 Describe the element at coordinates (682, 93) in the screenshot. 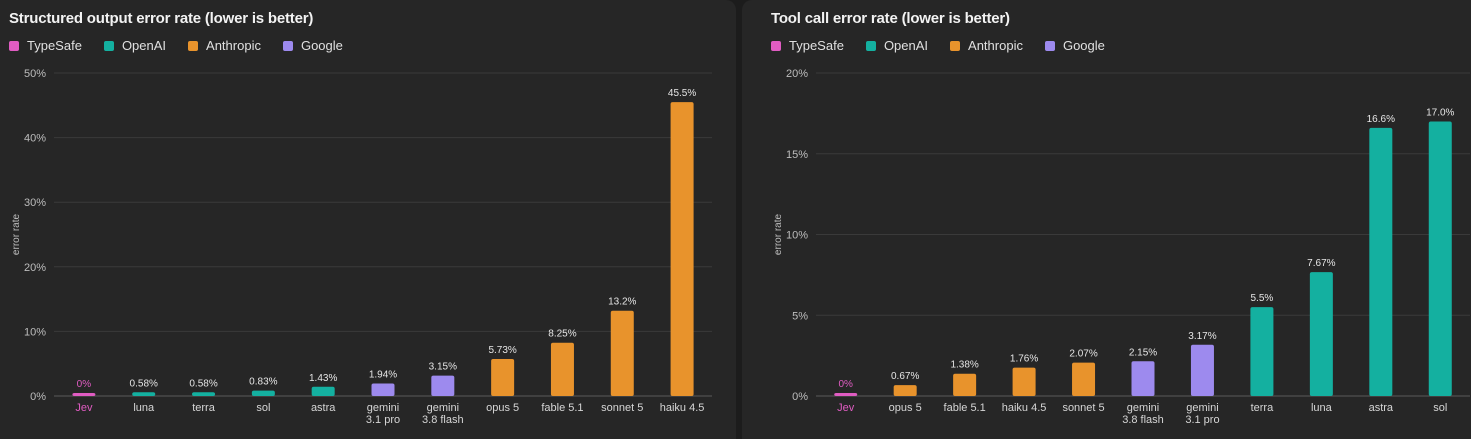

I see `data-label: 45.5%` at that location.